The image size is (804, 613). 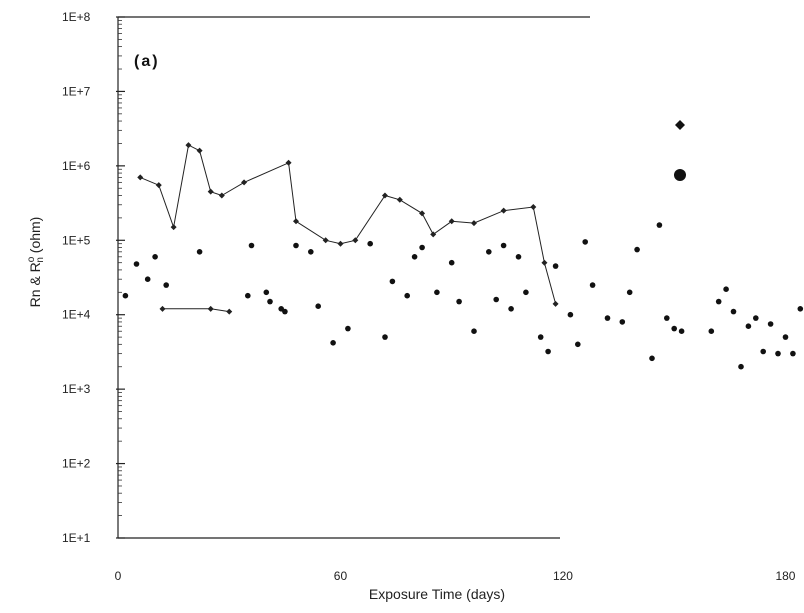 I want to click on legend-circle-marker, so click(x=680, y=175).